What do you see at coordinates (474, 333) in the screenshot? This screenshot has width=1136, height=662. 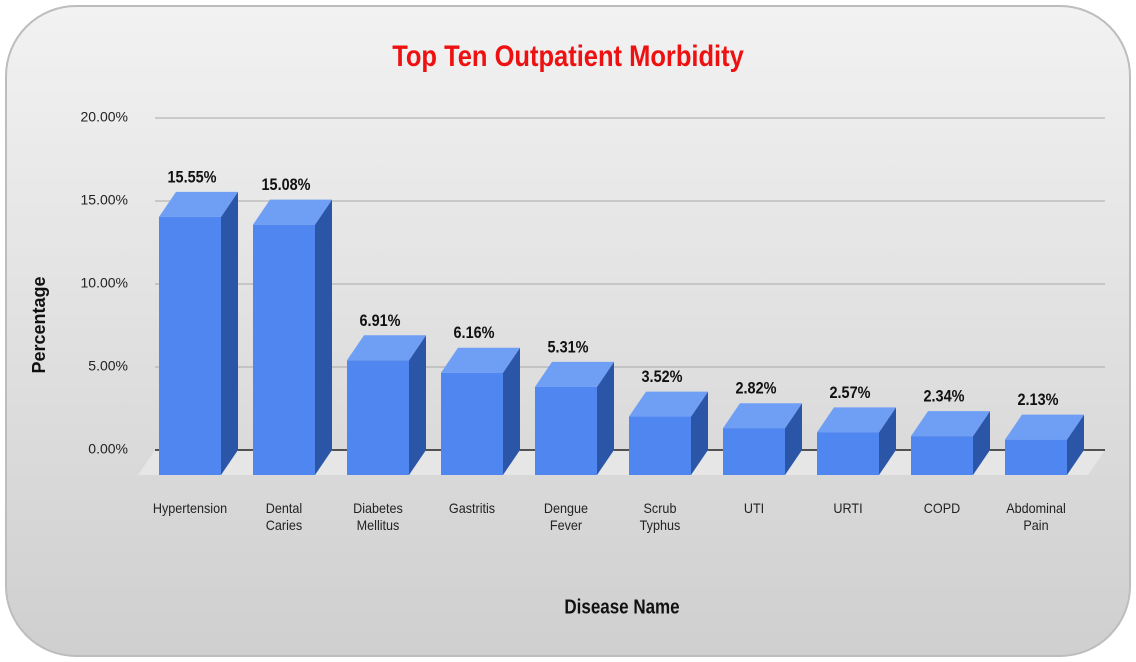 I see `value-label: 6.16%` at bounding box center [474, 333].